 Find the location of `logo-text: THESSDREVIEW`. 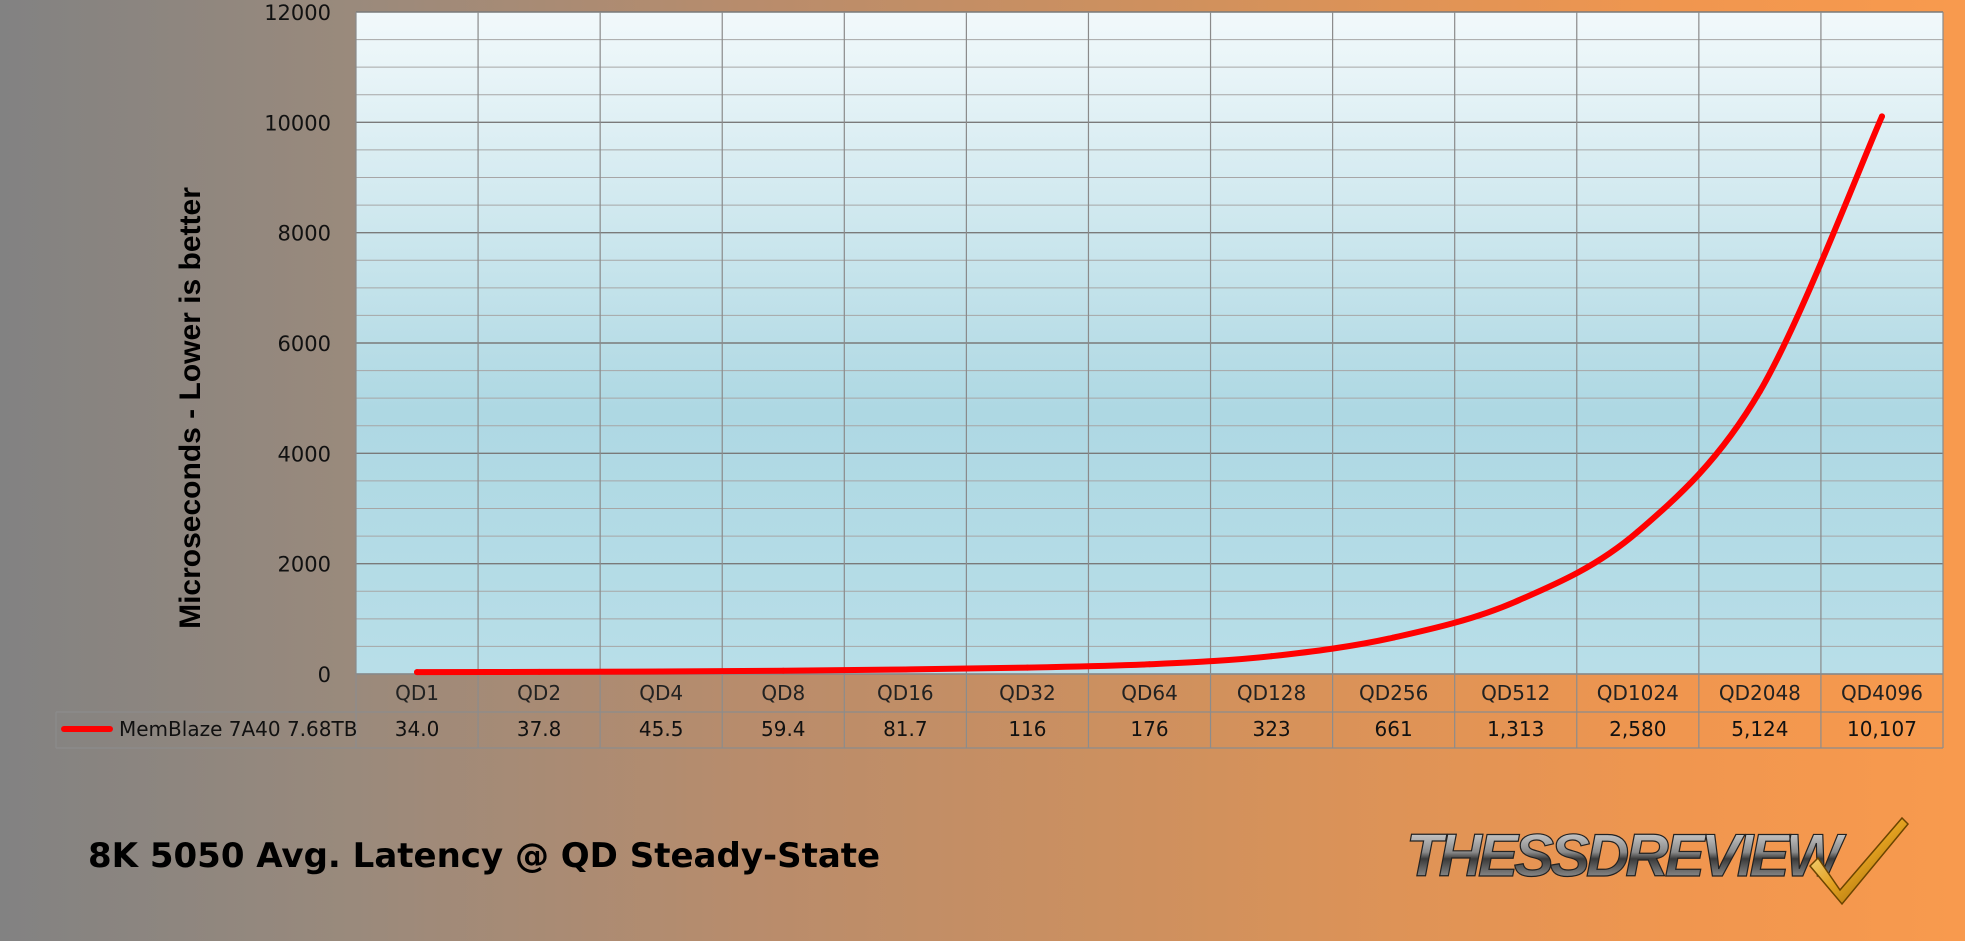

logo-text: THESSDREVIEW is located at coordinates (1626, 855).